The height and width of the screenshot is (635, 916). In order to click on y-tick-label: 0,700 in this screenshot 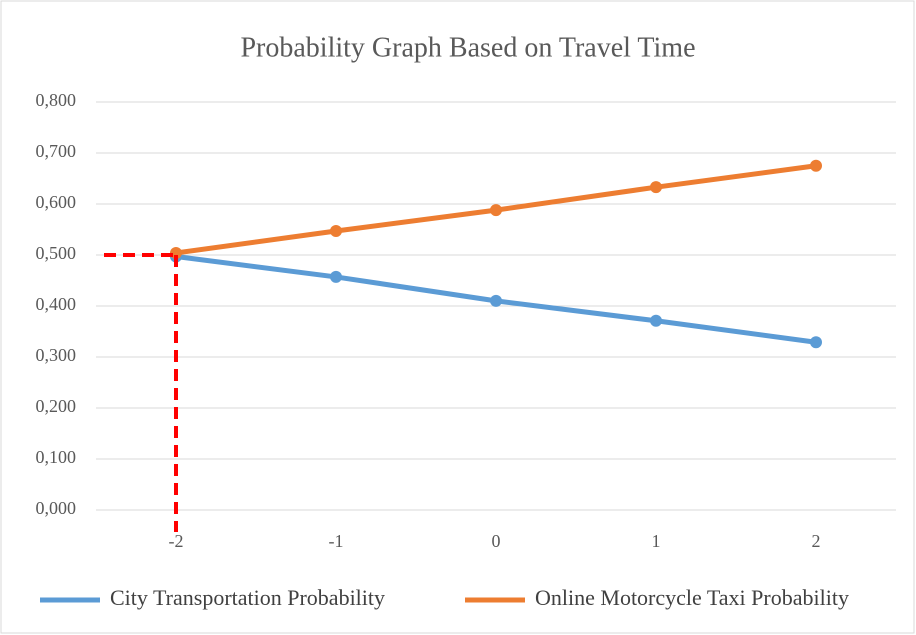, I will do `click(56, 151)`.